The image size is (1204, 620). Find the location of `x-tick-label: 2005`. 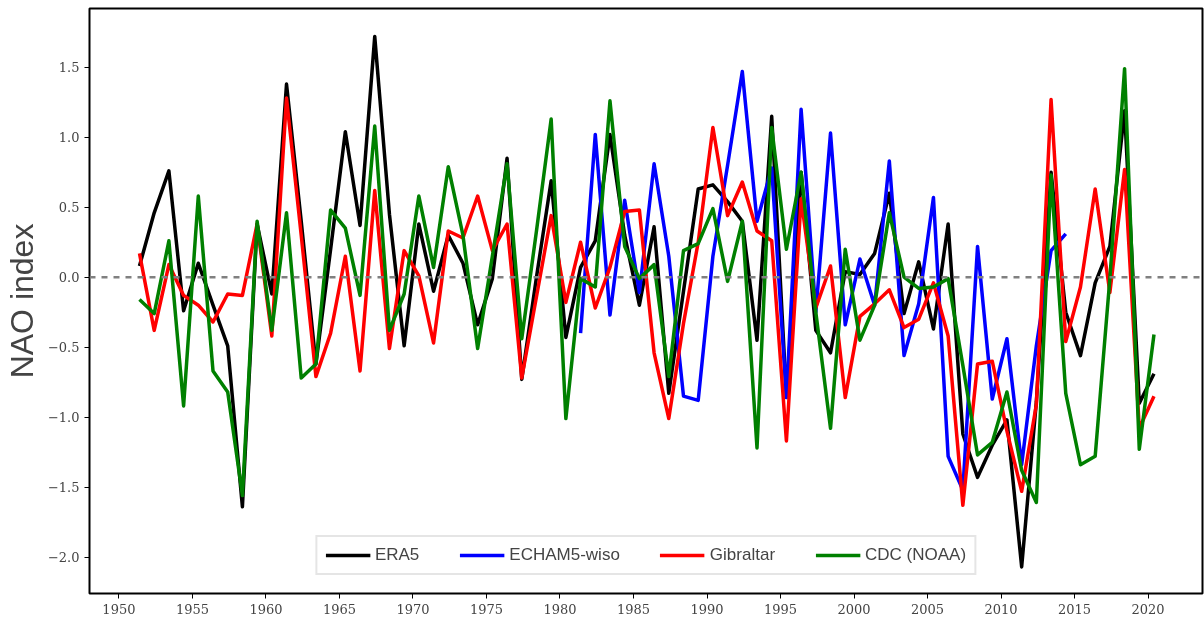

x-tick-label: 2005 is located at coordinates (928, 609).